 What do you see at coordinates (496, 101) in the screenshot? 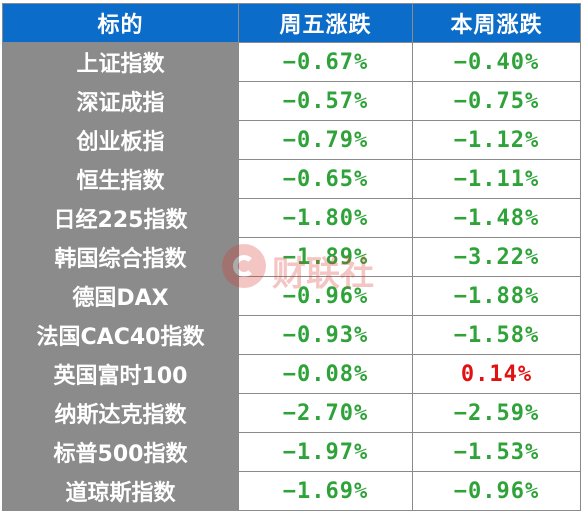
I see `weekly-change: −0.75%` at bounding box center [496, 101].